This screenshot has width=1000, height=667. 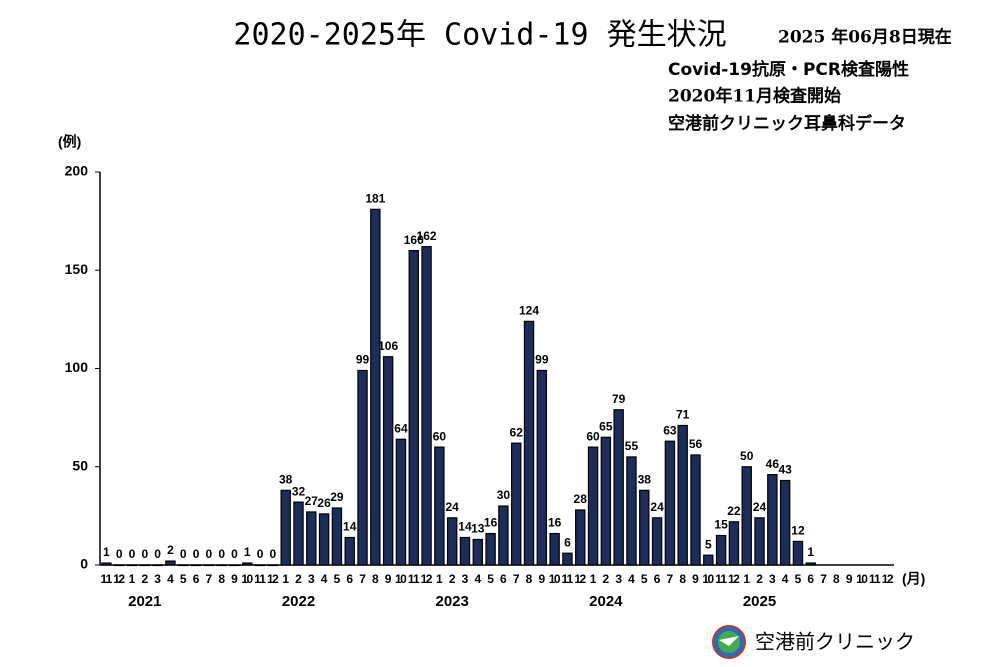 I want to click on value-label: 106, so click(x=388, y=346).